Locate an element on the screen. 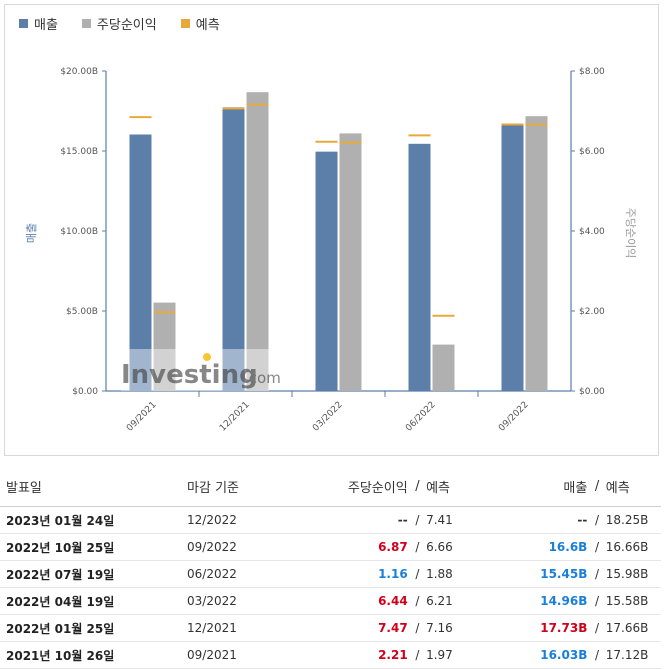 This screenshot has height=669, width=665. header-period: 마감 기준 is located at coordinates (241, 486).